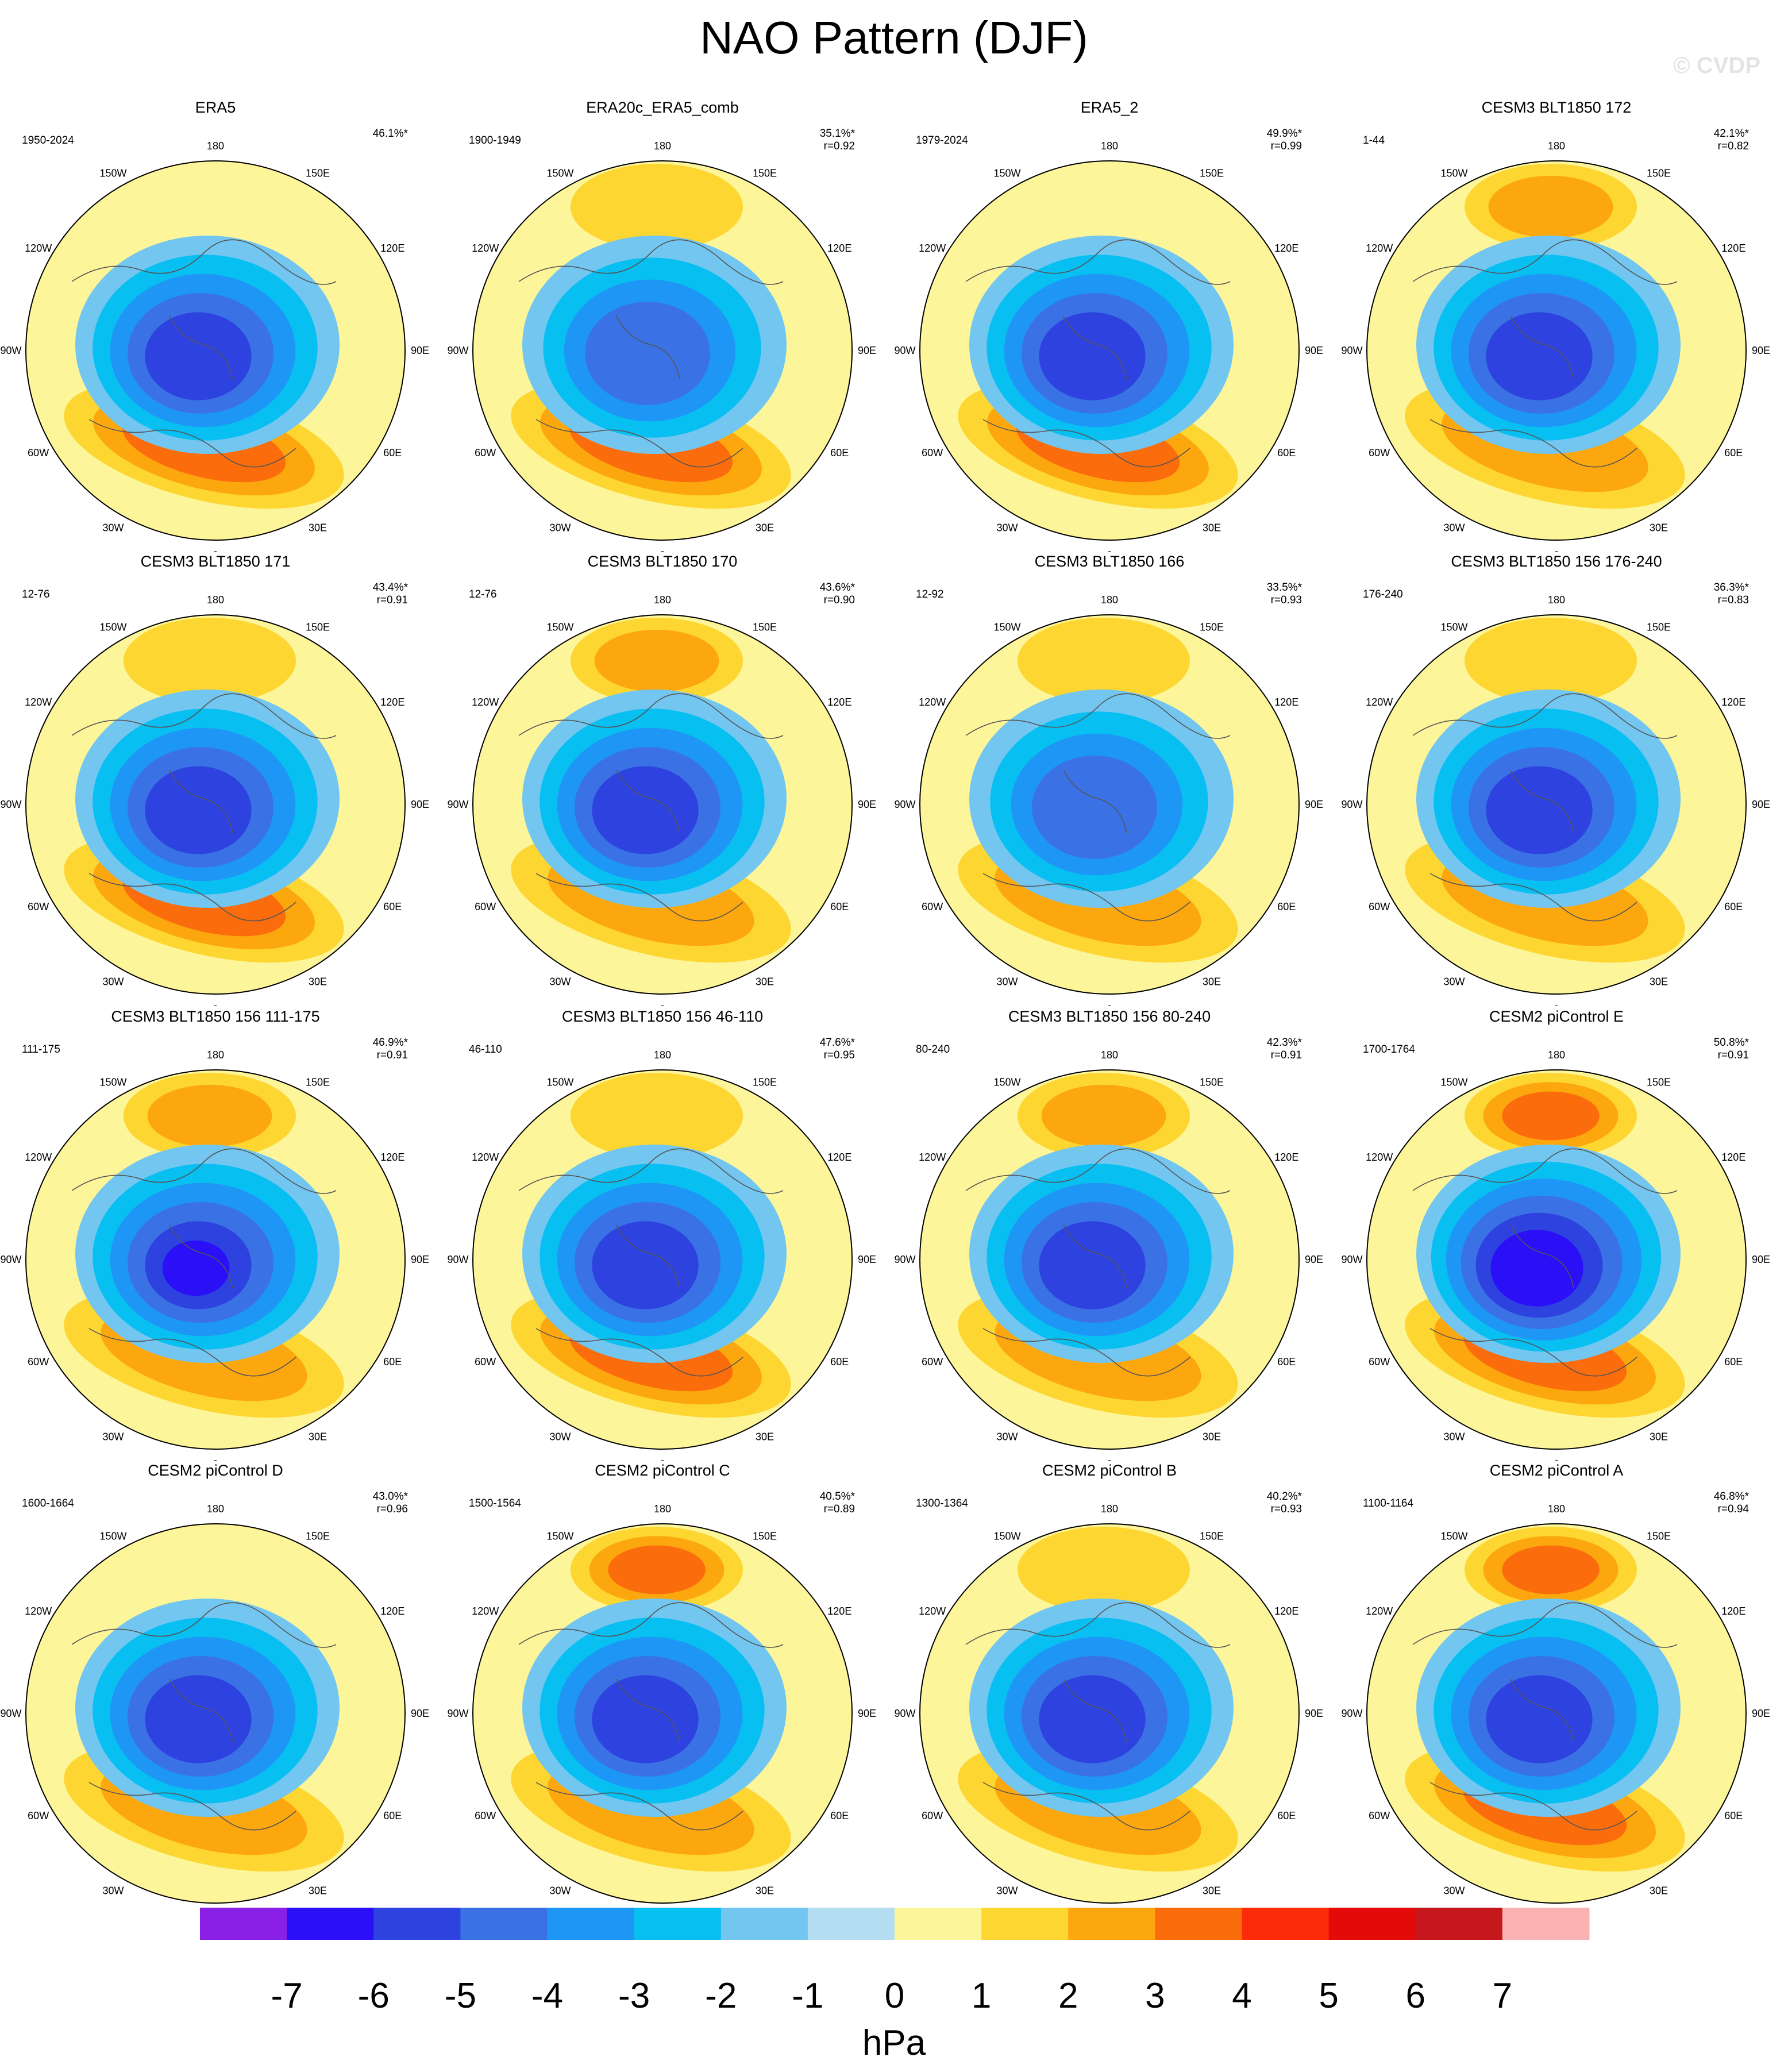 The width and height of the screenshot is (1788, 2072). Describe the element at coordinates (370, 1503) in the screenshot. I see `panel-stats: 43.0%* r=0.96` at that location.